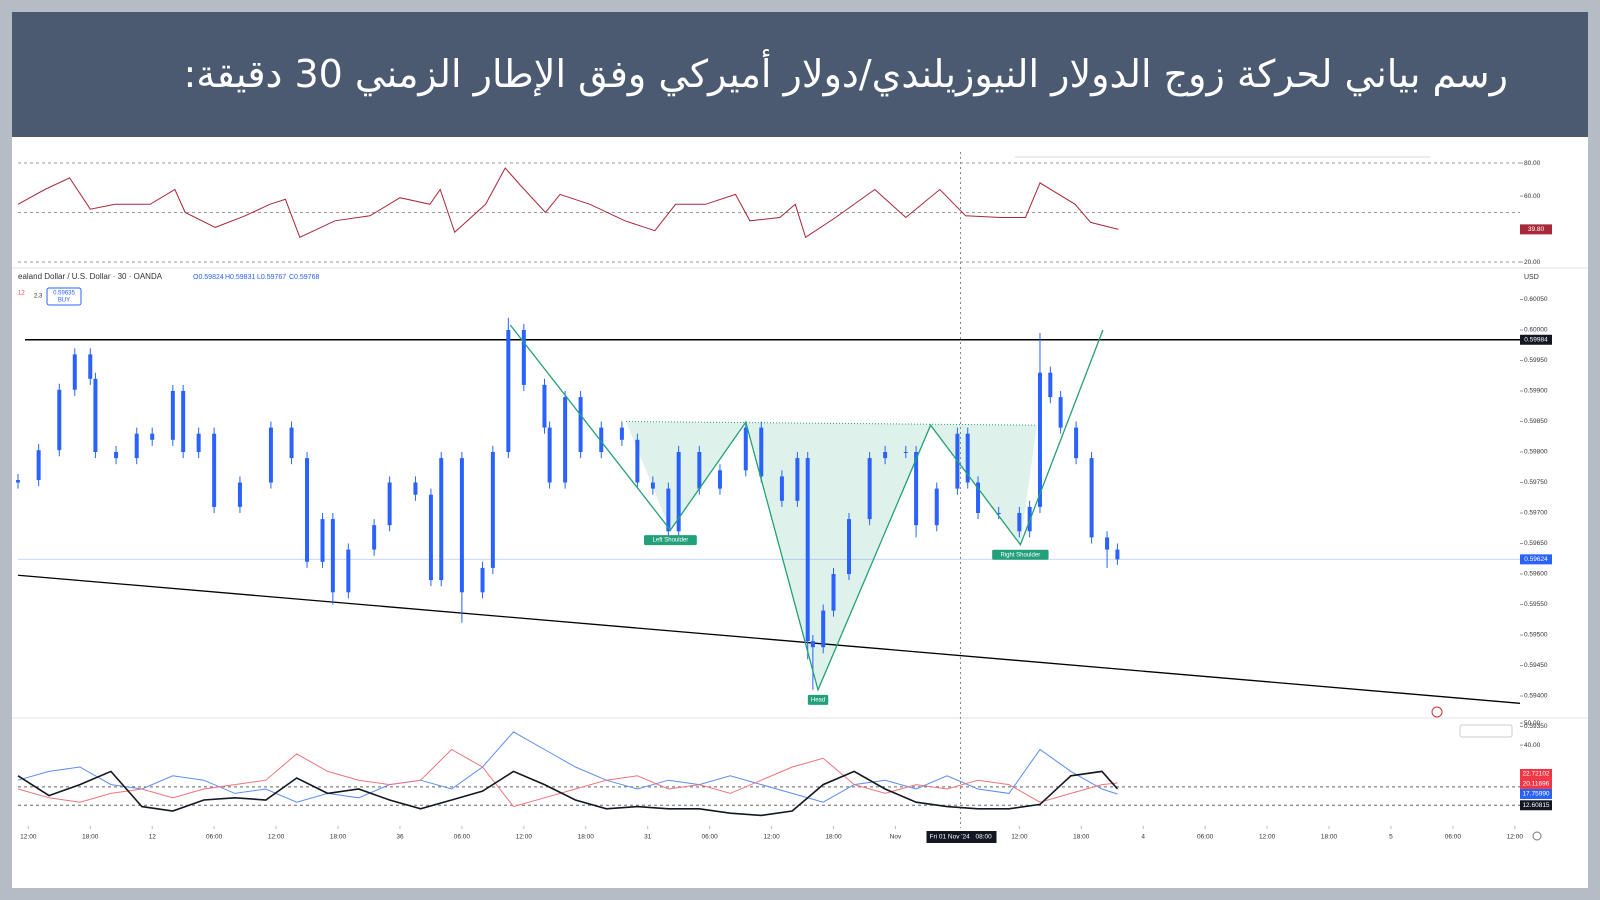 This screenshot has width=1600, height=900. I want to click on y-tick-label: 0.59750, so click(1536, 482).